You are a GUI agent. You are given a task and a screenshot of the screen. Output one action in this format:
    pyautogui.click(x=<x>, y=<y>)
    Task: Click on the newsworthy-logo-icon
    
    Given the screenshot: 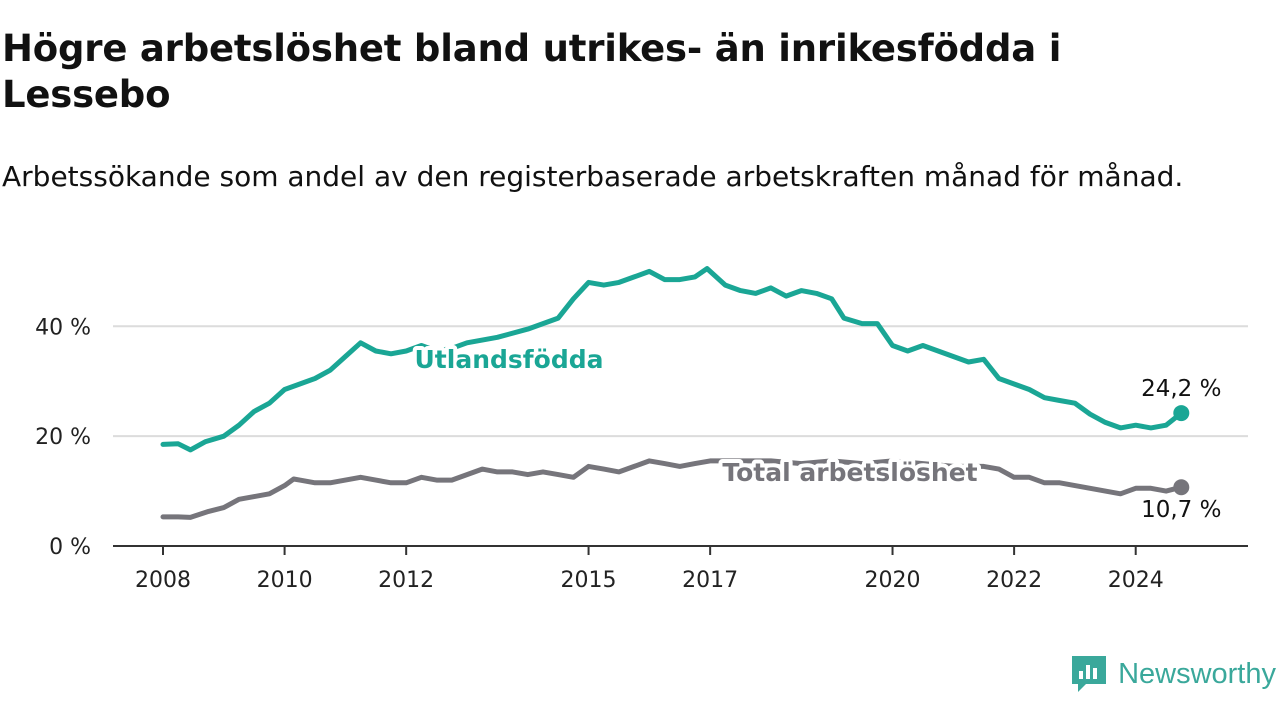 What is the action you would take?
    pyautogui.click(x=1089, y=674)
    